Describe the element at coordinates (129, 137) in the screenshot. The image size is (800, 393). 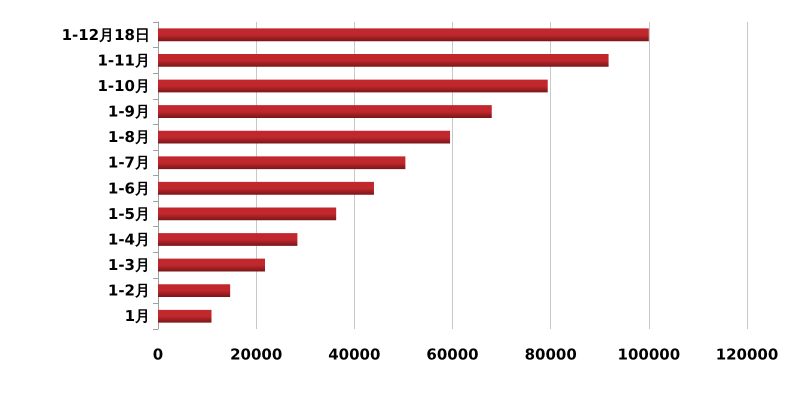
I see `y-tick-label: 1-8月` at that location.